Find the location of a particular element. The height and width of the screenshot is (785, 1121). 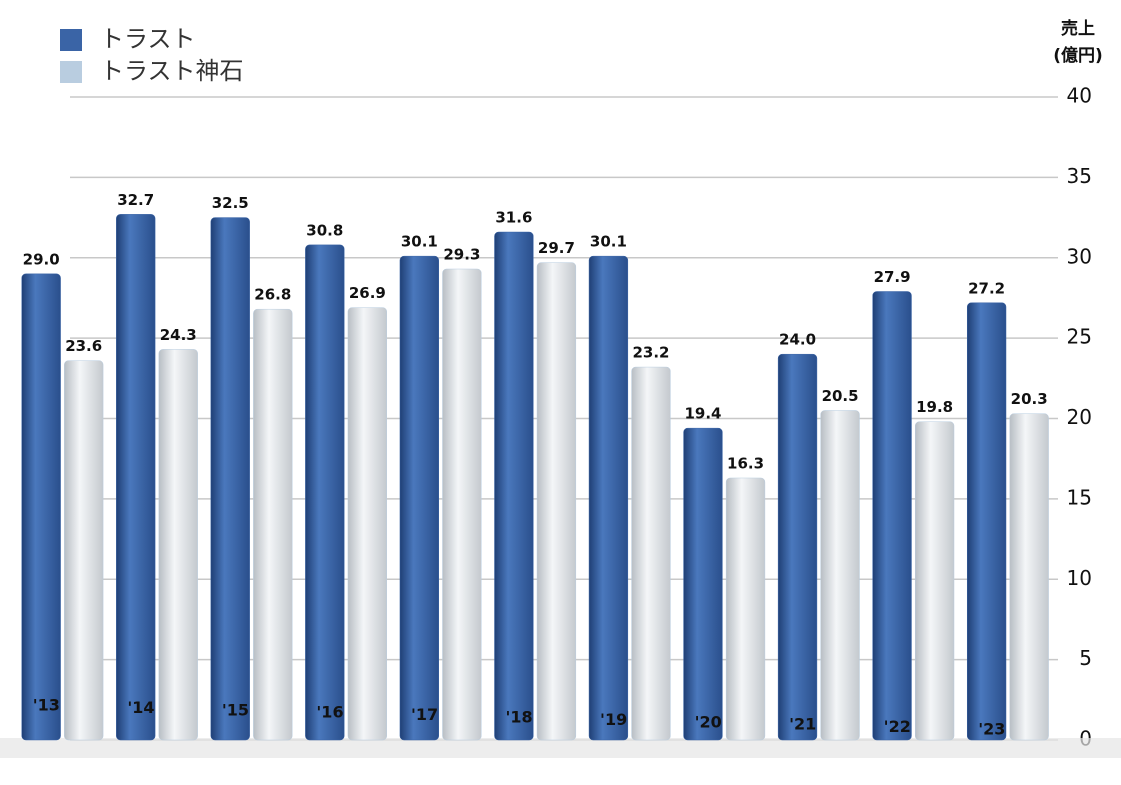

y-tick-label: 35 is located at coordinates (1079, 176).